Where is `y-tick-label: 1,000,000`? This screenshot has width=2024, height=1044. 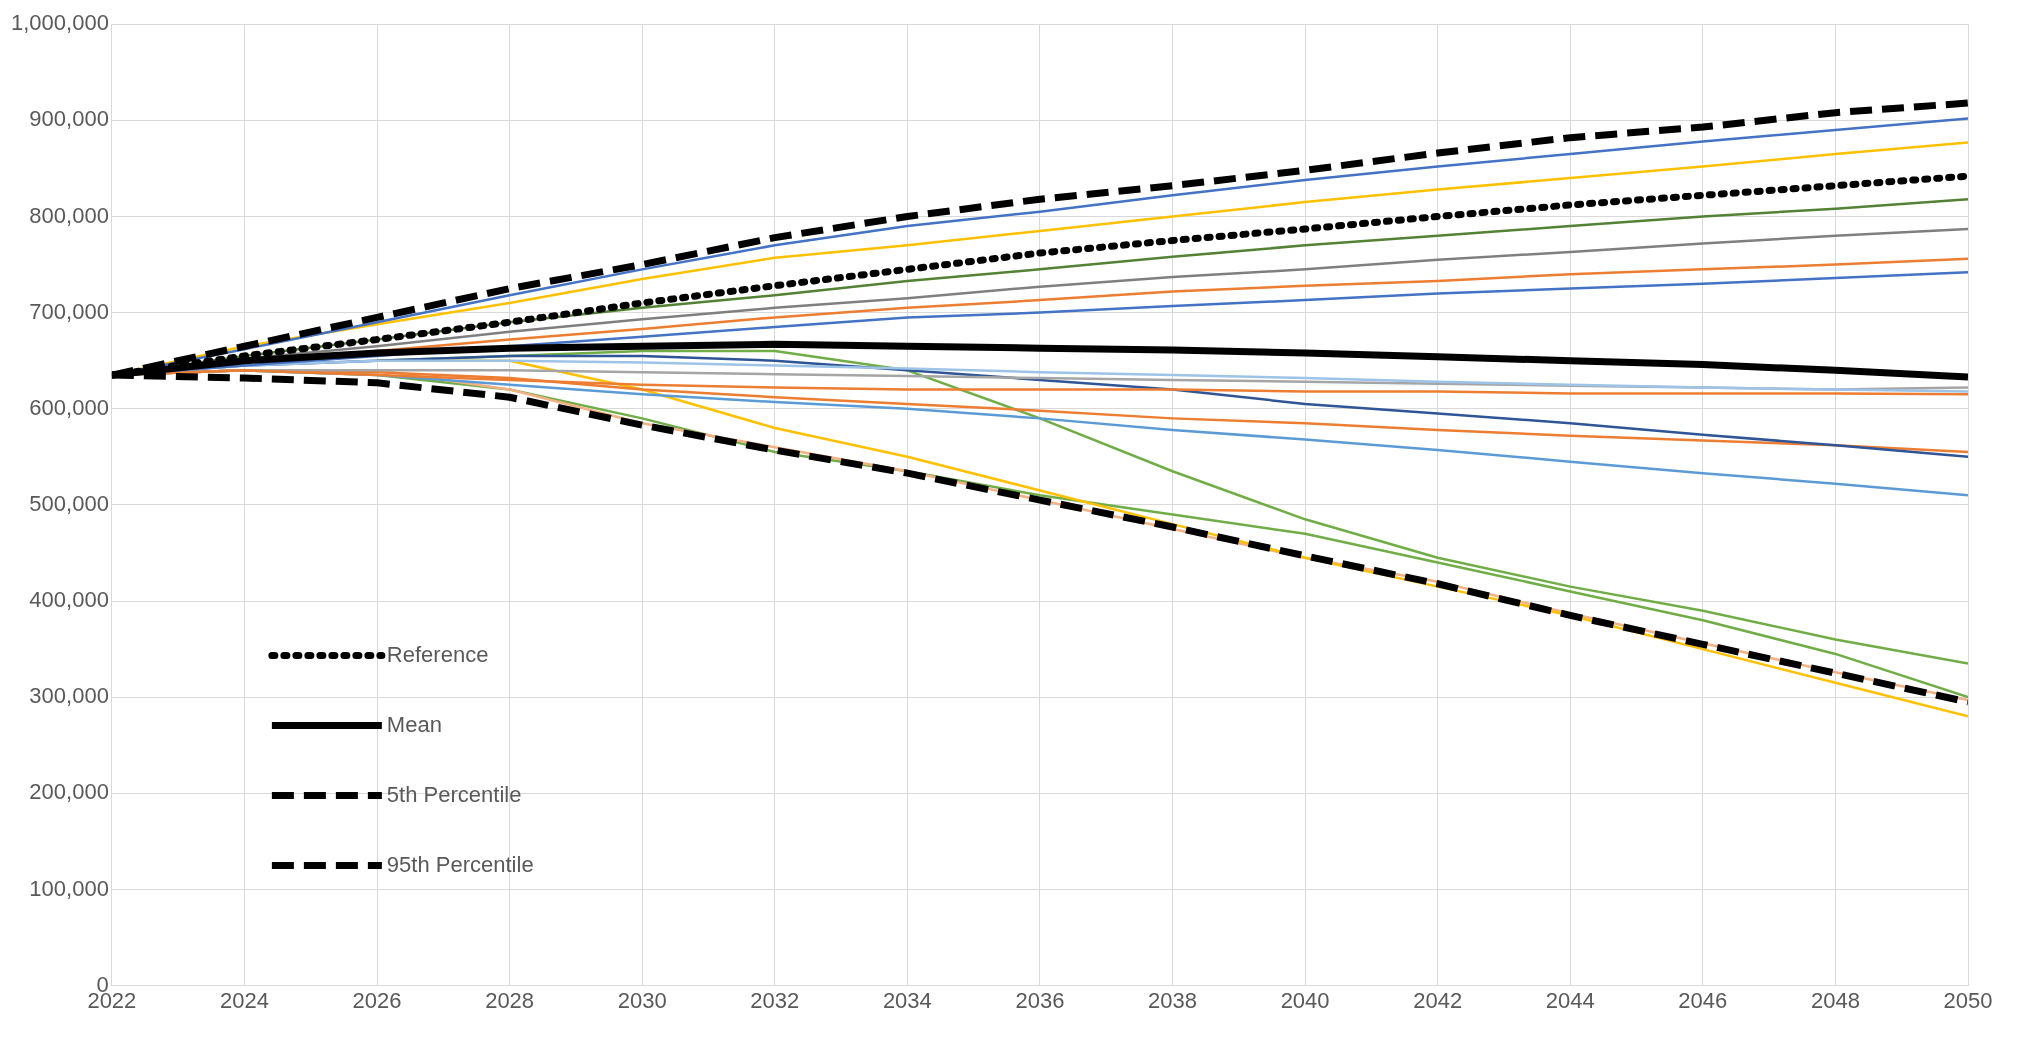 y-tick-label: 1,000,000 is located at coordinates (60, 23).